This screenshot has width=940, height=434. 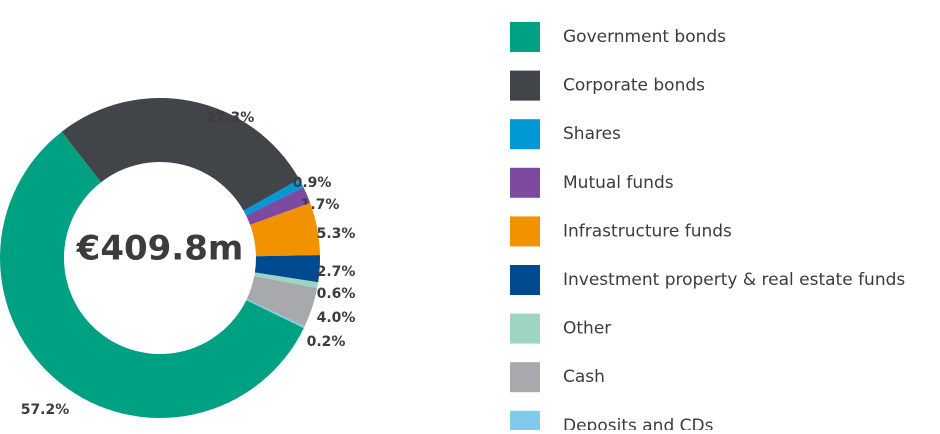 What do you see at coordinates (45, 410) in the screenshot?
I see `data-label: 57.2%` at bounding box center [45, 410].